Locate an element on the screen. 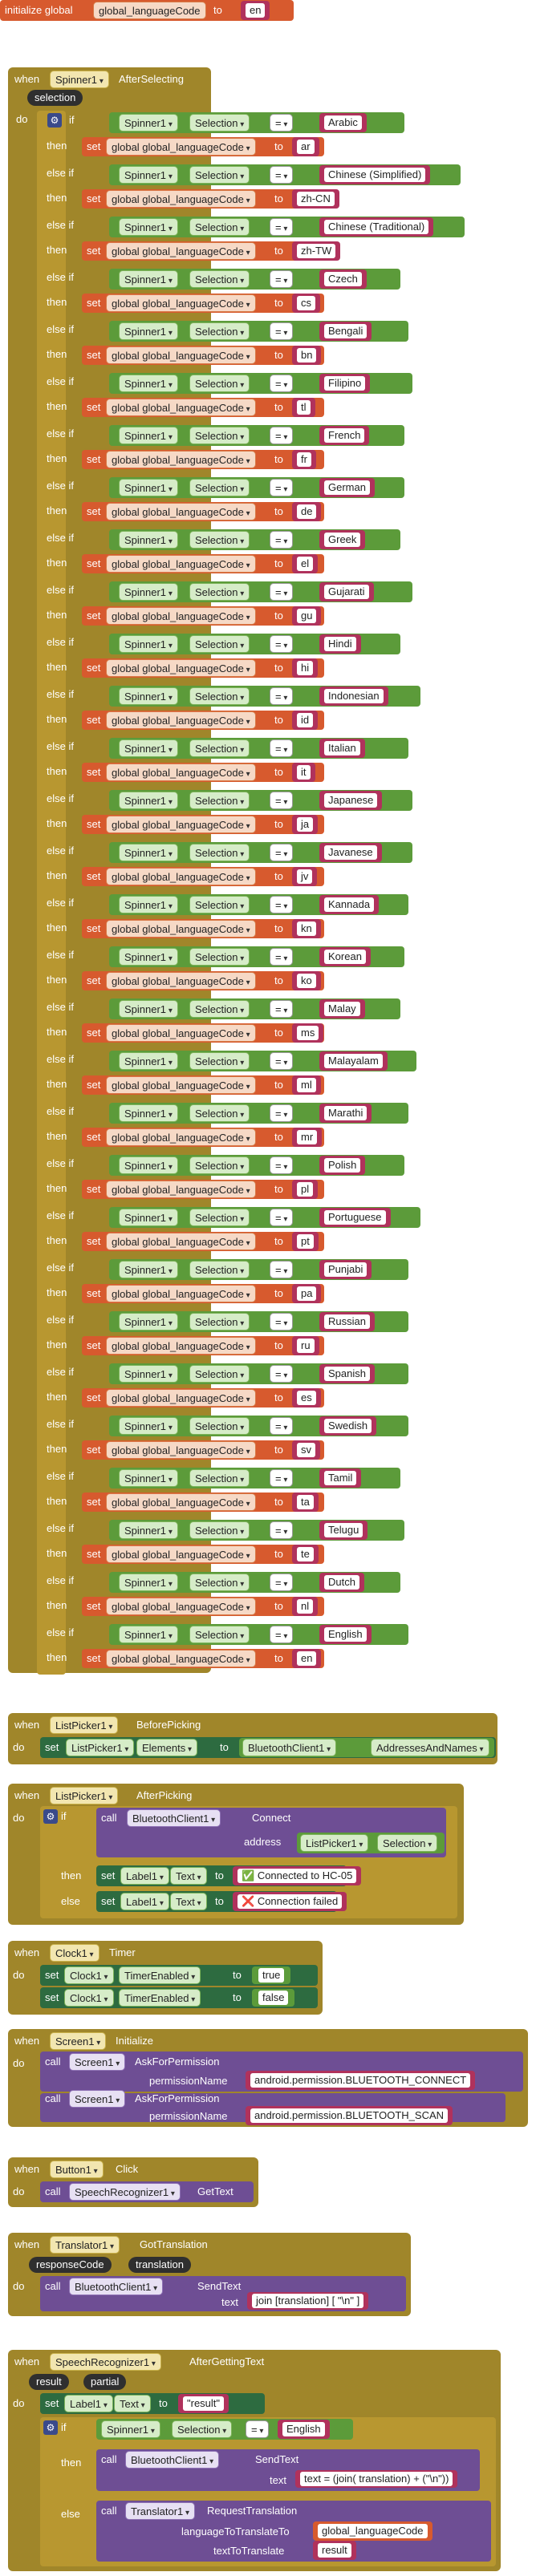 The width and height of the screenshot is (536, 2576). language-code-text: el is located at coordinates (305, 564).